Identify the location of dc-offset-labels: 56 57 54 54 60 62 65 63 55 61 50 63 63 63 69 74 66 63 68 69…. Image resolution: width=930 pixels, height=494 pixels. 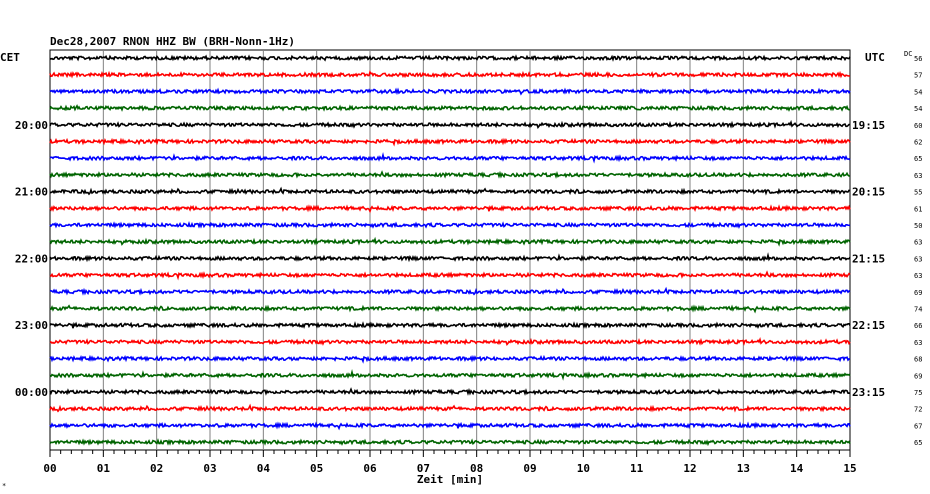
(918, 251).